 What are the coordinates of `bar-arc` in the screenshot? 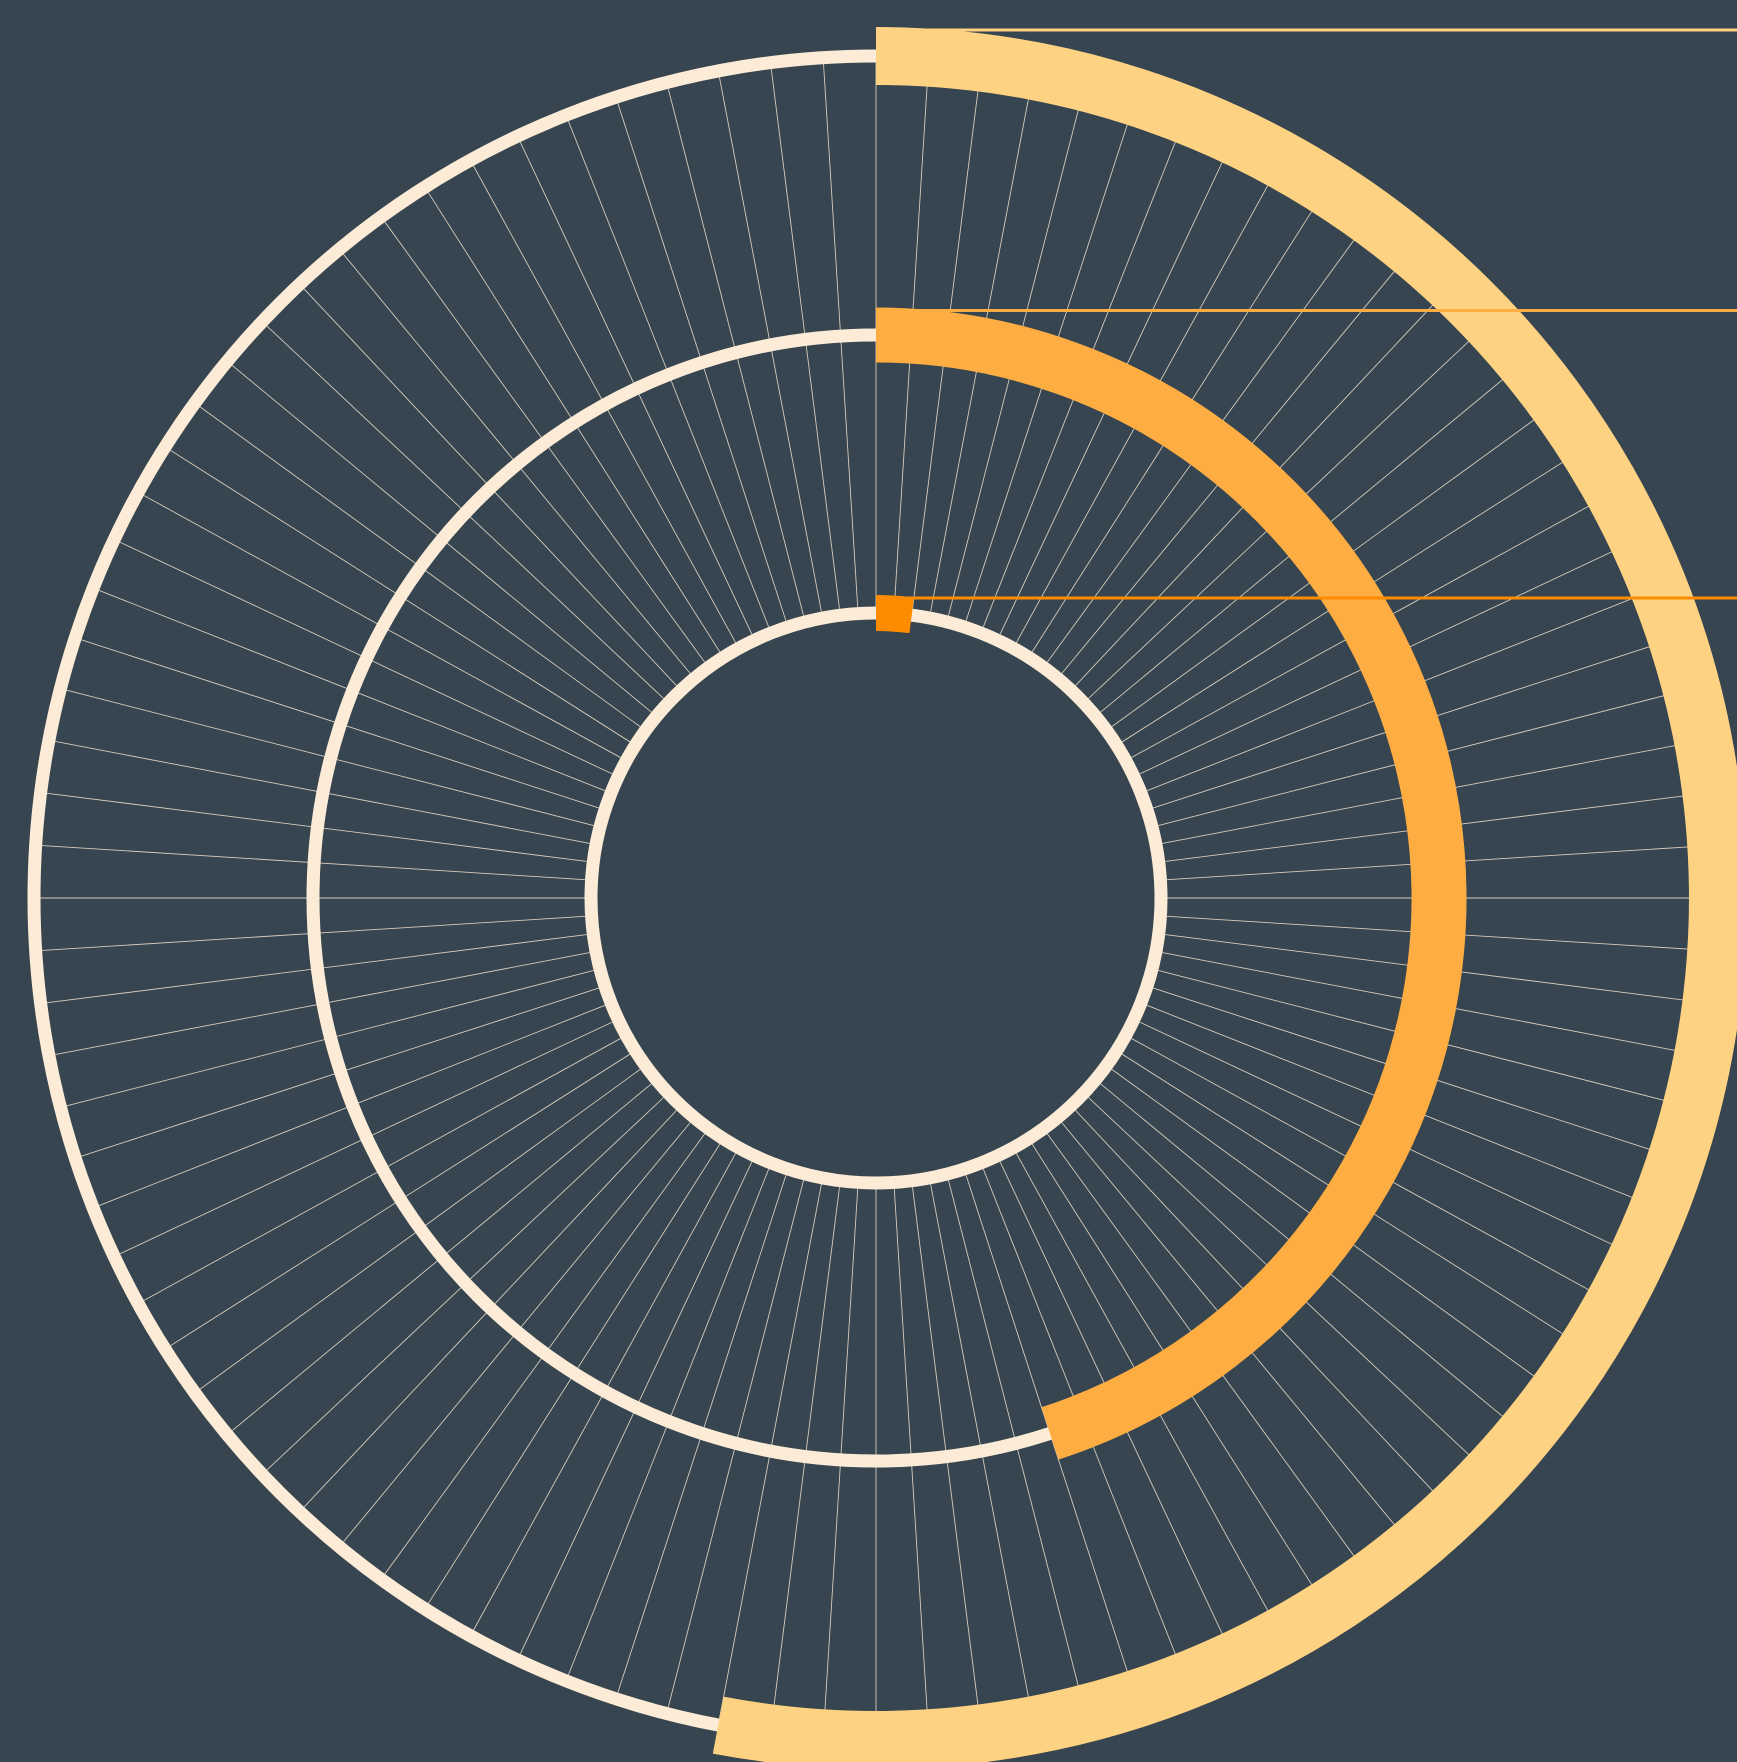 It's located at (894, 614).